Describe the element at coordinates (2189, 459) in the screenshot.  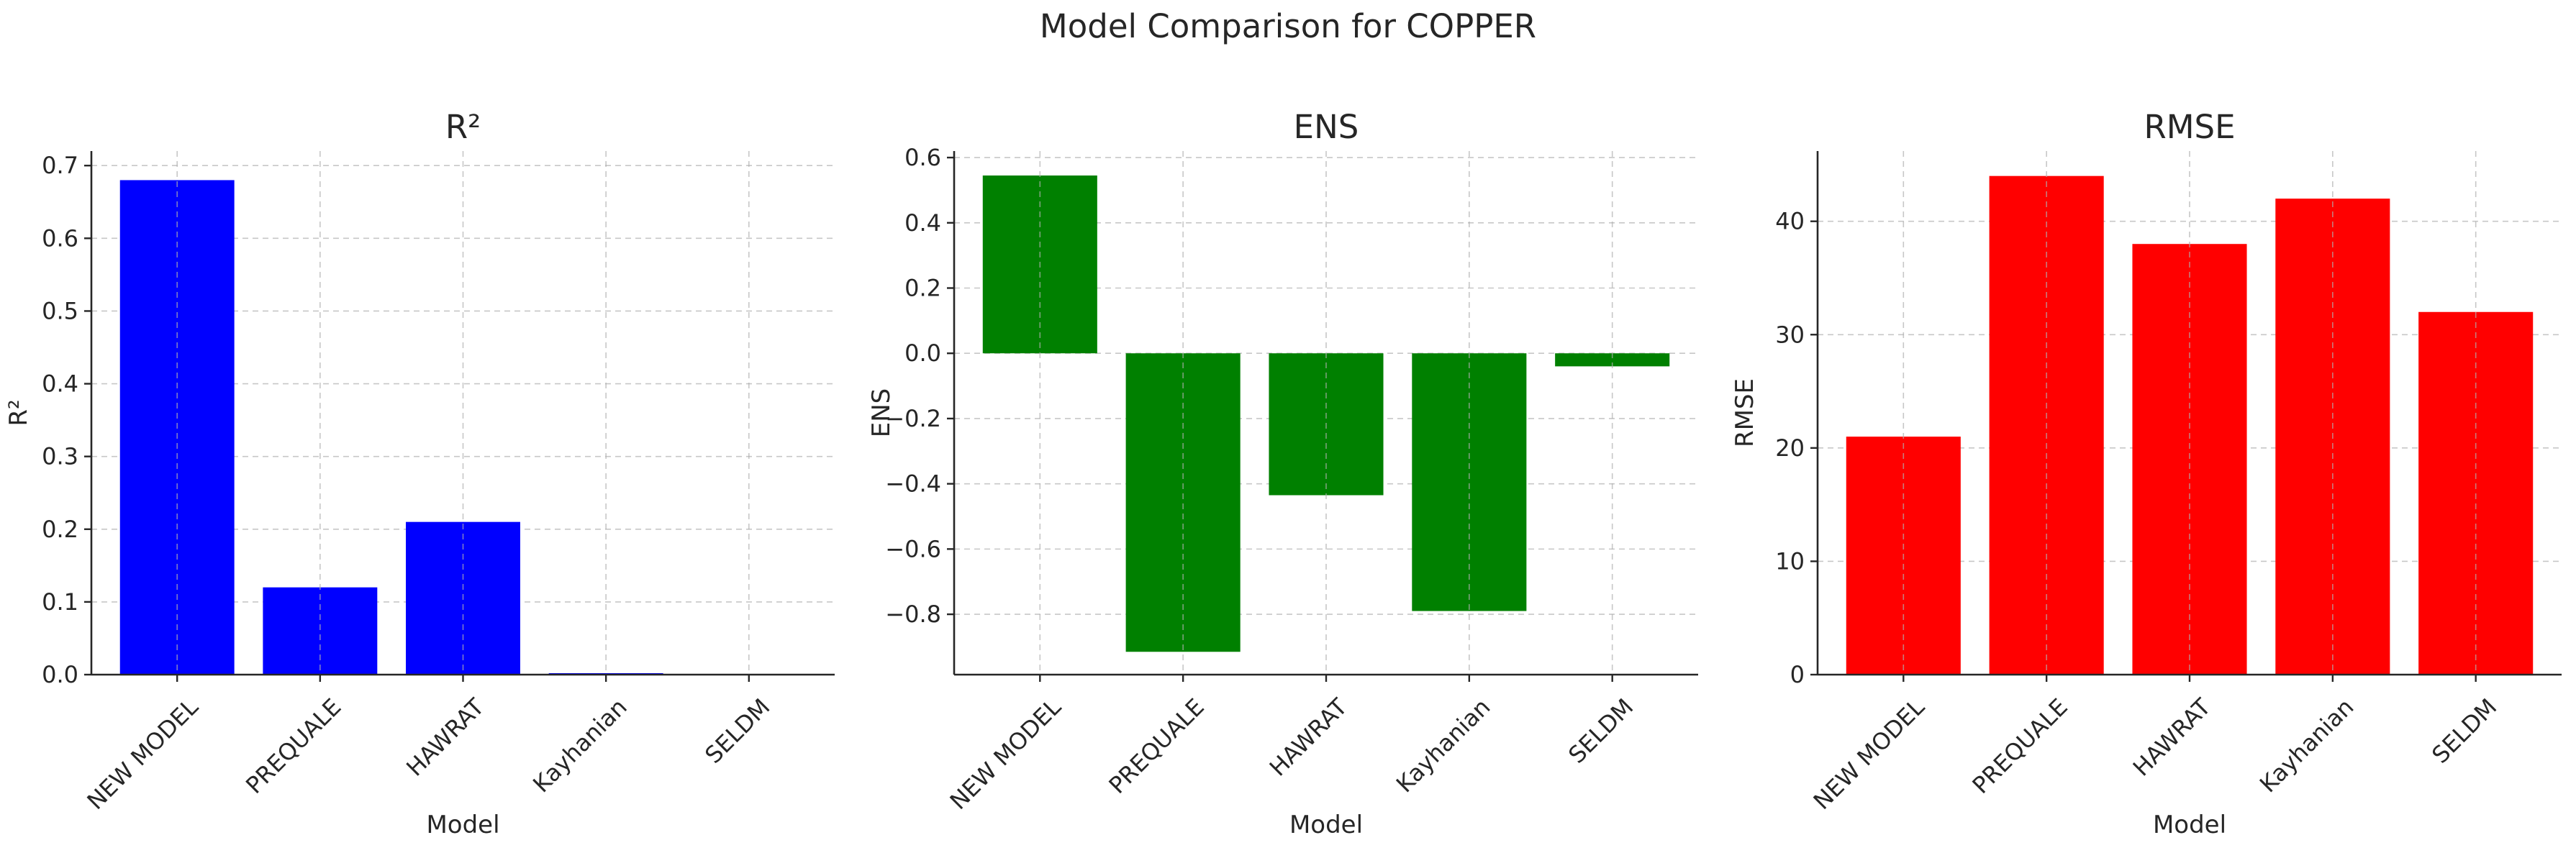
I see `bar-hawrat` at that location.